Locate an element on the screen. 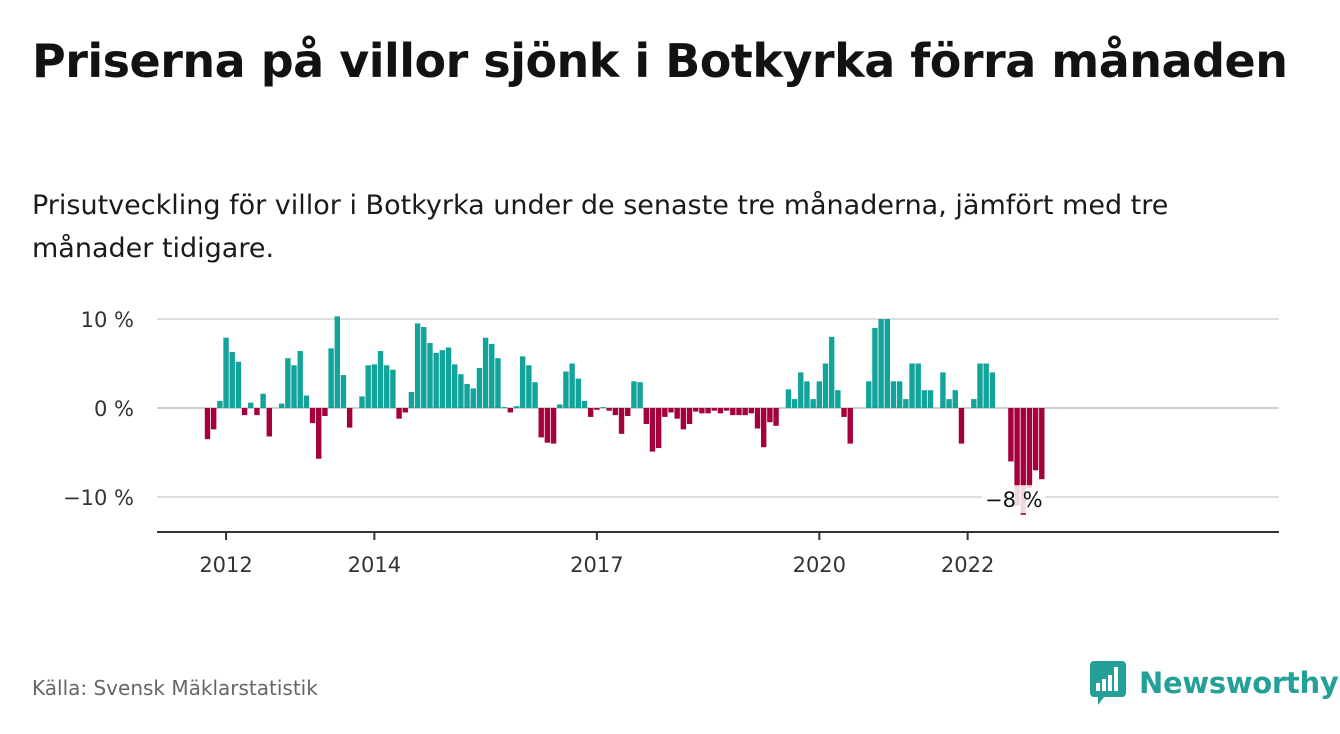 The image size is (1340, 734). x-tick-label: 2022 is located at coordinates (967, 565).